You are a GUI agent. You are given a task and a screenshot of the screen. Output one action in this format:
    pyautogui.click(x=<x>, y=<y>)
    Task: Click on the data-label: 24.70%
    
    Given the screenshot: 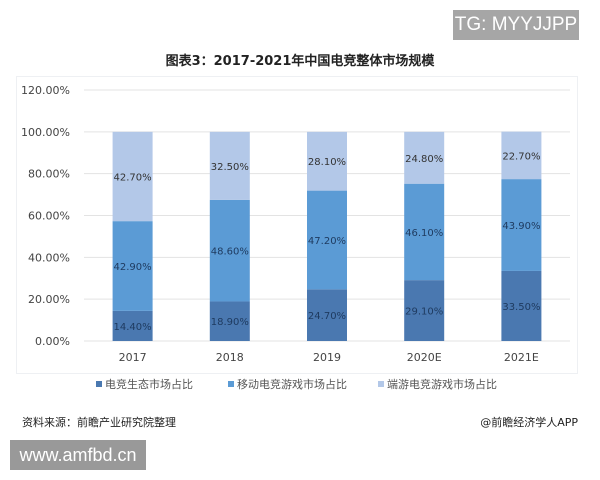 What is the action you would take?
    pyautogui.click(x=327, y=316)
    